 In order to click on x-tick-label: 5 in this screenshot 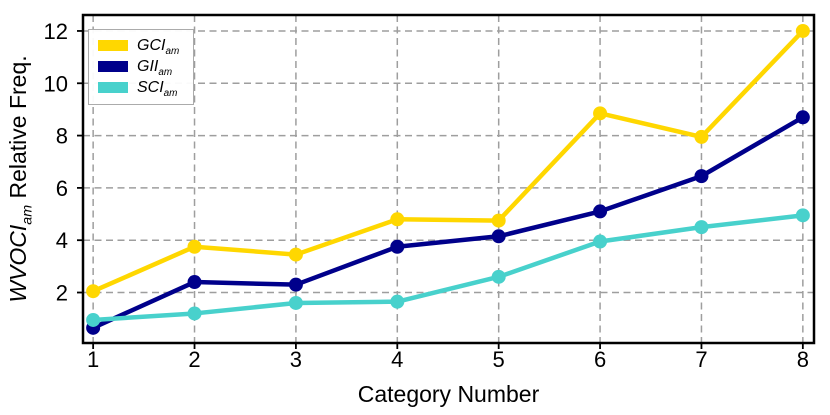, I will do `click(499, 359)`.